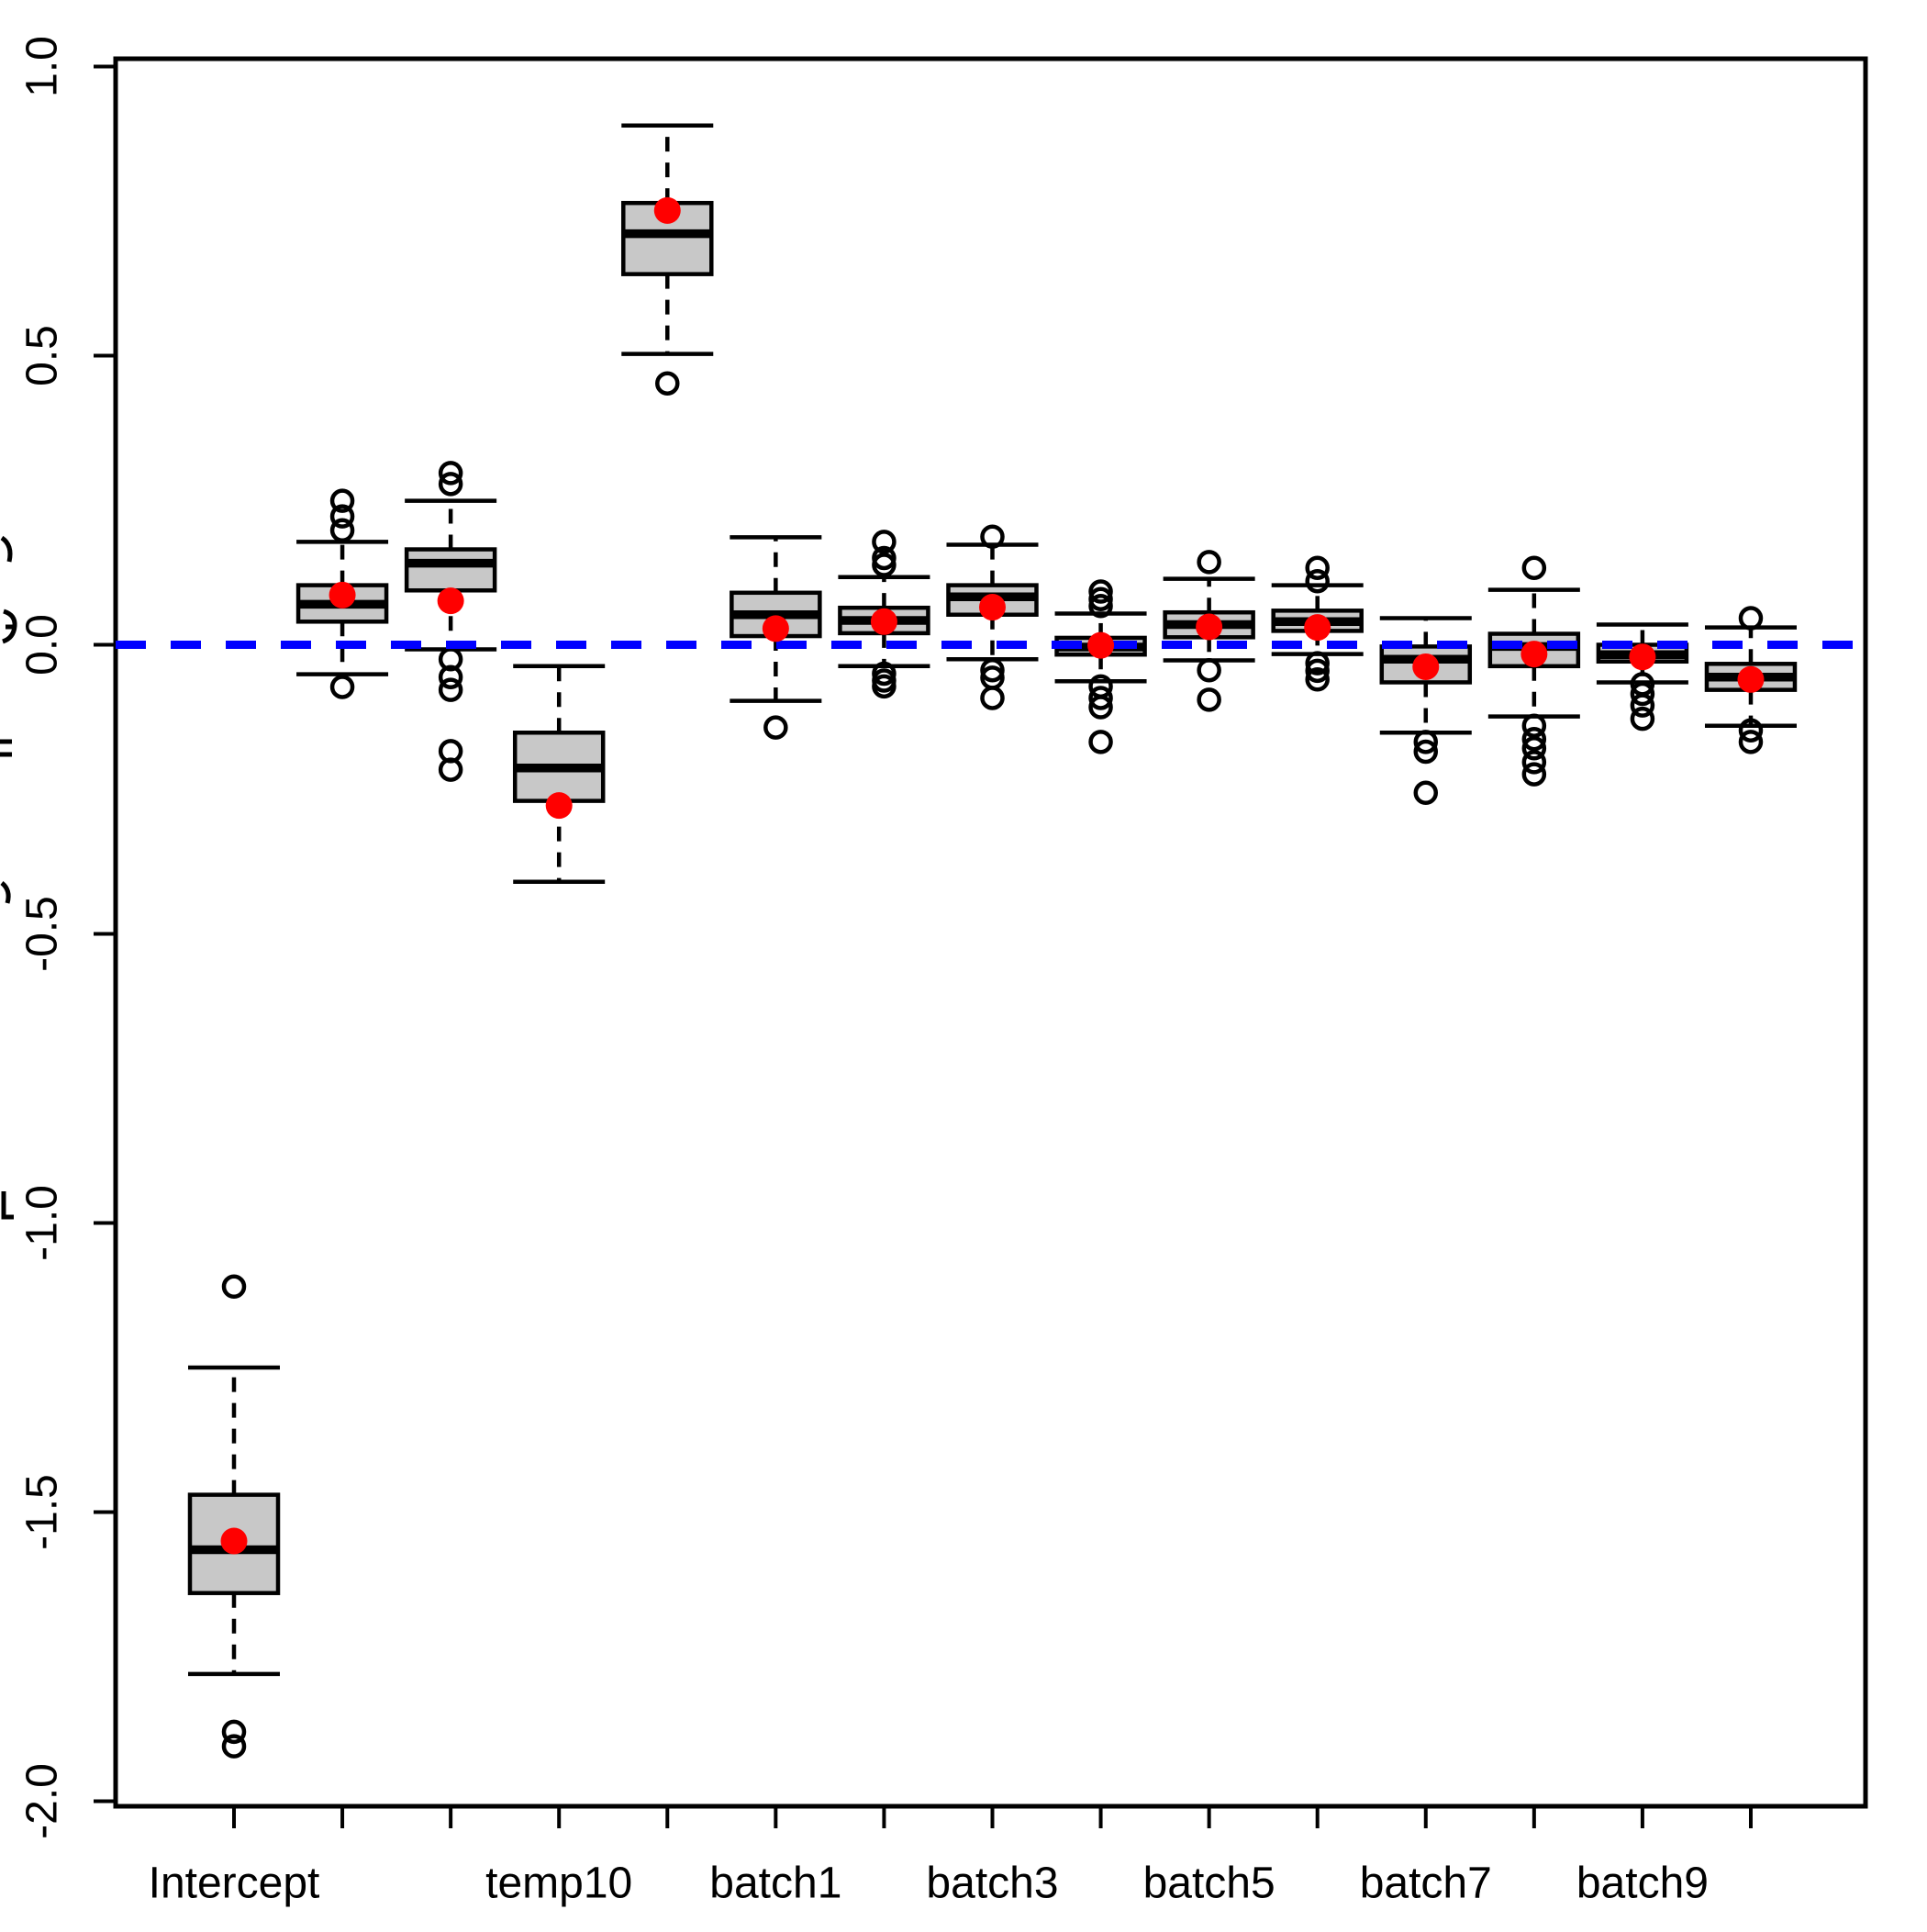 This screenshot has width=1927, height=1932. What do you see at coordinates (1426, 711) in the screenshot?
I see `boxplot-batch7` at bounding box center [1426, 711].